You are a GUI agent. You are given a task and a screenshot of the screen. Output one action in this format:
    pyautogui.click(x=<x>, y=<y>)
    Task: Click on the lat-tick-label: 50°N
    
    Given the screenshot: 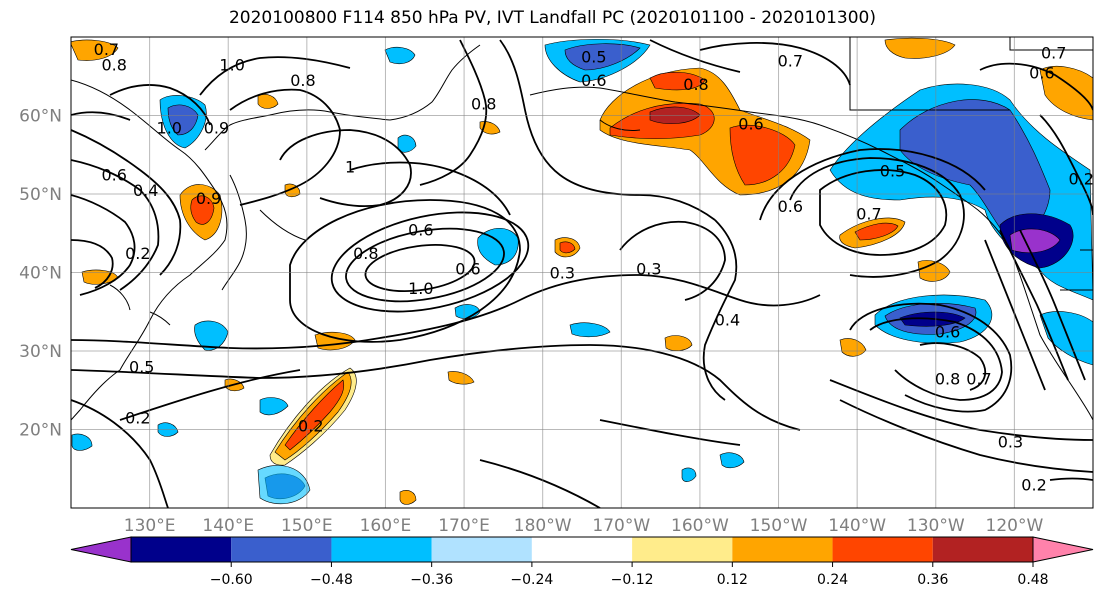 What is the action you would take?
    pyautogui.click(x=40, y=195)
    